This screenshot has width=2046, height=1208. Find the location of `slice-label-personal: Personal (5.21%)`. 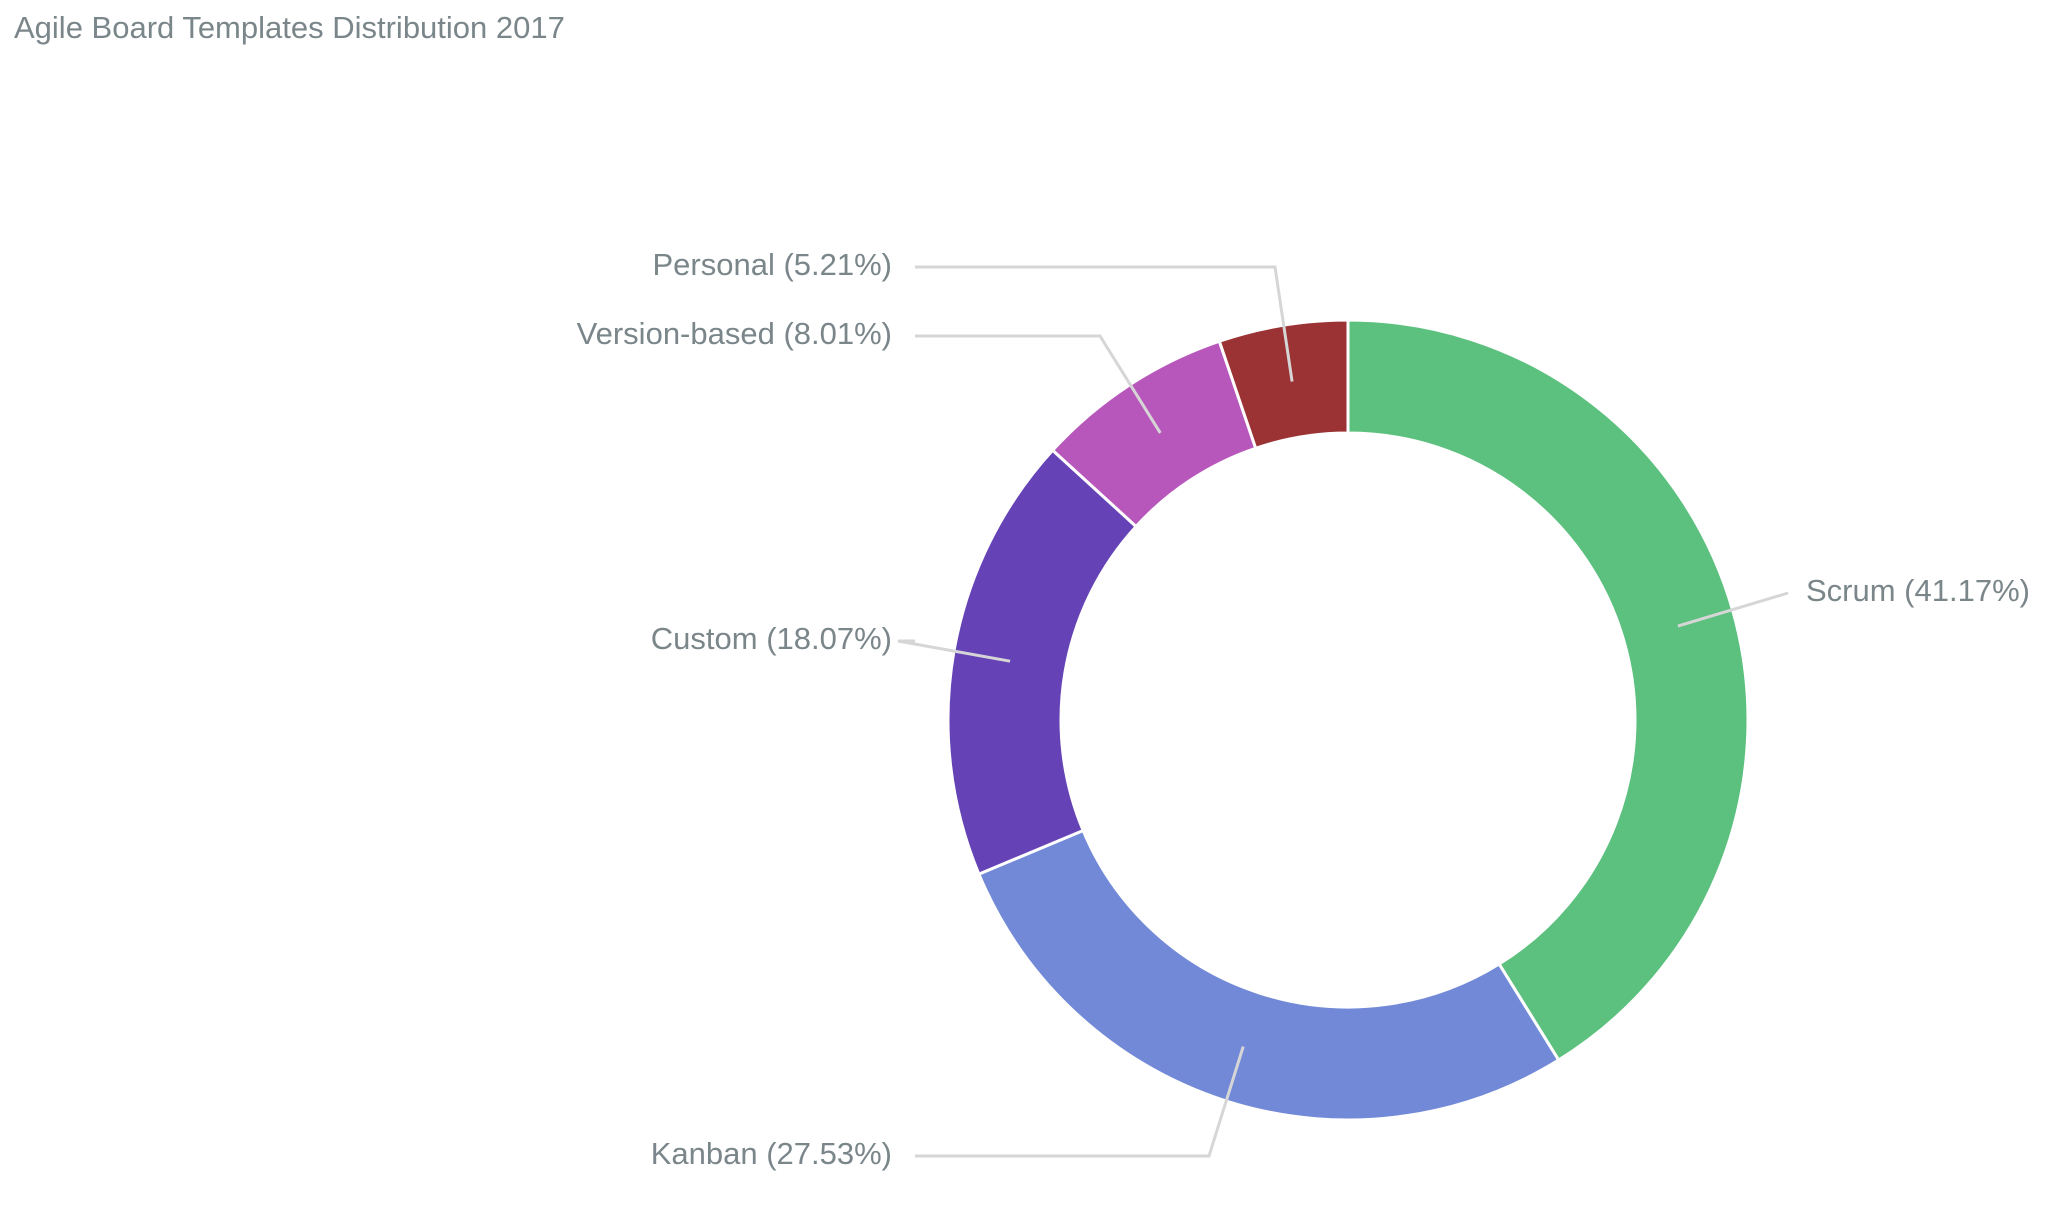

slice-label-personal: Personal (5.21%) is located at coordinates (772, 264).